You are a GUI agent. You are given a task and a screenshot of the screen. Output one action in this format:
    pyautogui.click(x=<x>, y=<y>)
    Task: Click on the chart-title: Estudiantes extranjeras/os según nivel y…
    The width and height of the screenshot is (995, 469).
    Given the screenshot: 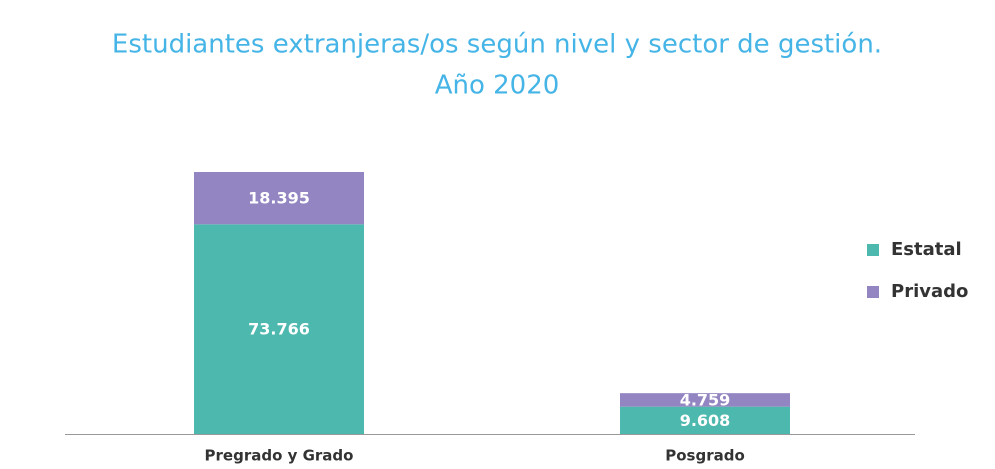 What is the action you would take?
    pyautogui.click(x=497, y=45)
    